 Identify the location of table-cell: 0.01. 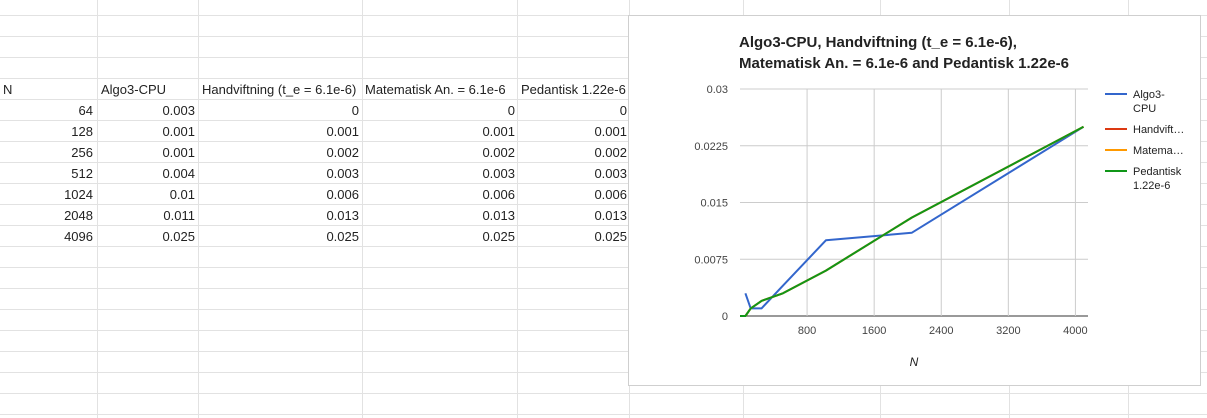
(182, 194).